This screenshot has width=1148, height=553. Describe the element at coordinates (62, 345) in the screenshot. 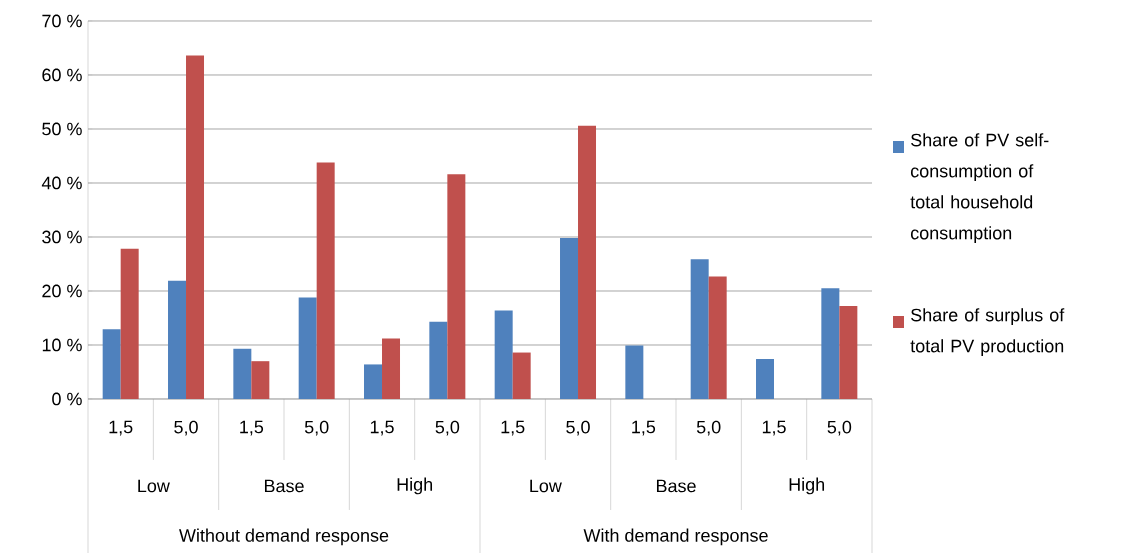

I see `y-tick-label: 10 %` at that location.